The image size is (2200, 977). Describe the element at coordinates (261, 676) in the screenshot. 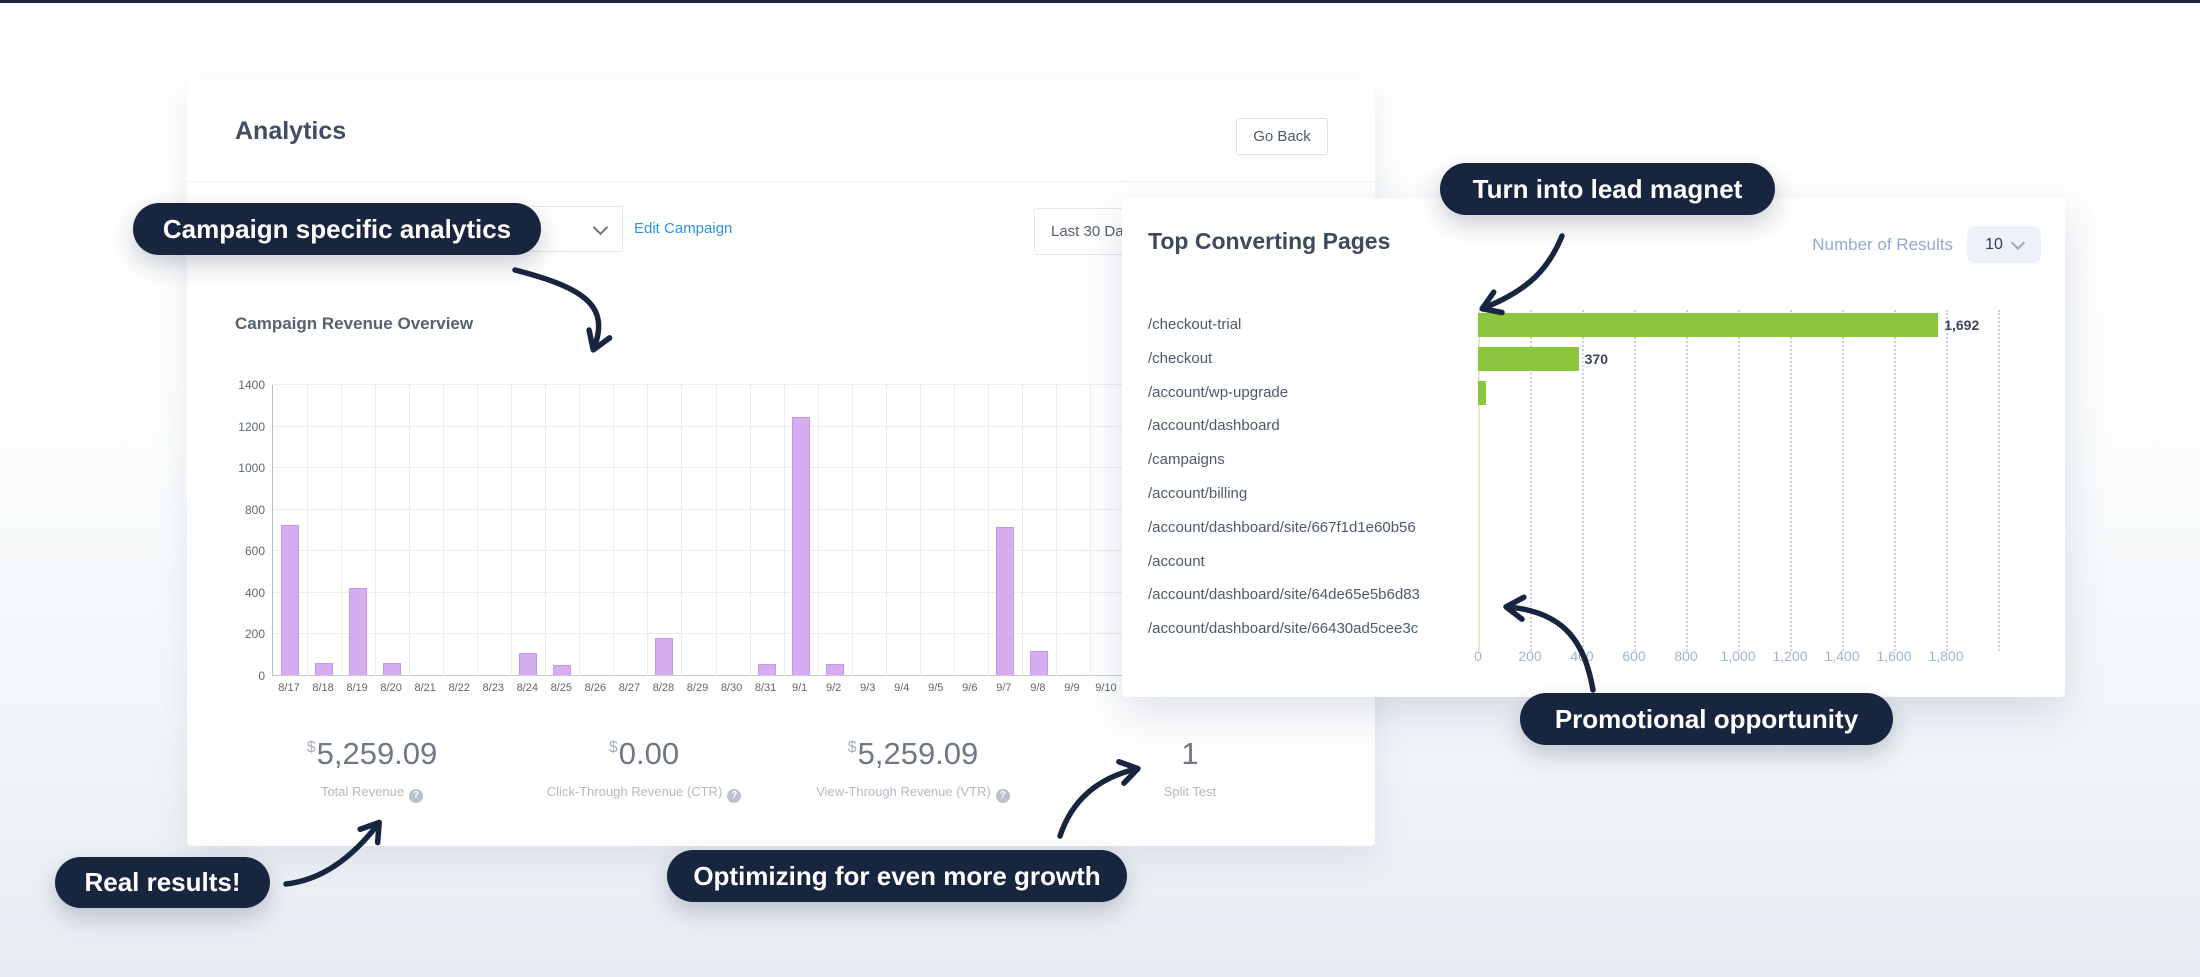

I see `y-tick-label: 0` at that location.